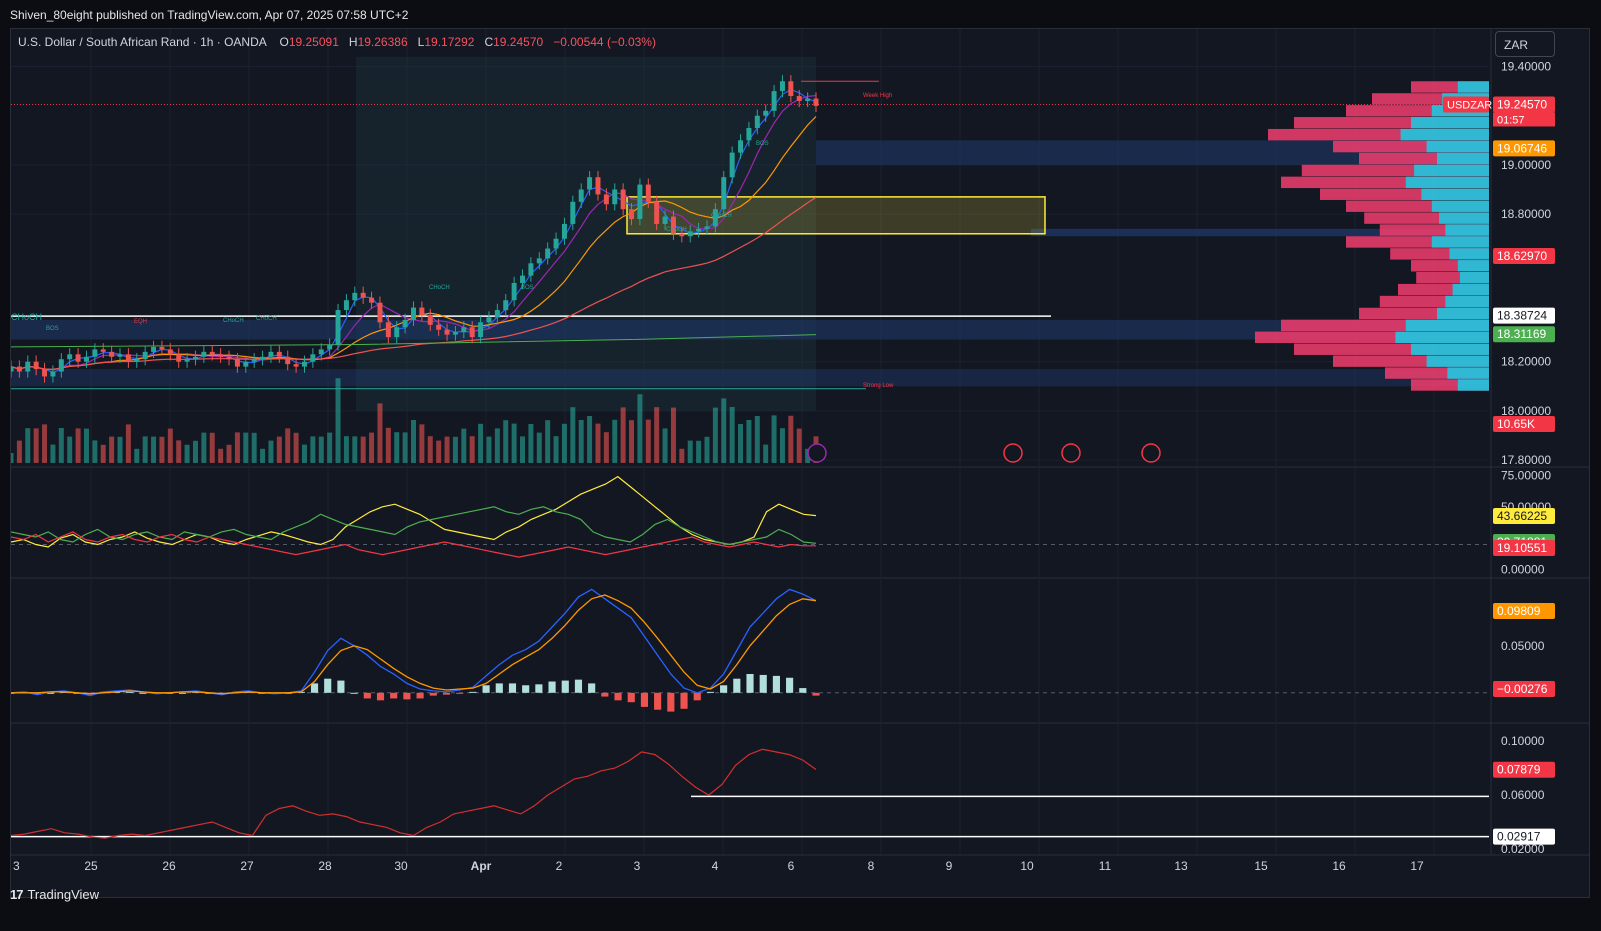  What do you see at coordinates (750, 329) in the screenshot?
I see `demand-zone` at bounding box center [750, 329].